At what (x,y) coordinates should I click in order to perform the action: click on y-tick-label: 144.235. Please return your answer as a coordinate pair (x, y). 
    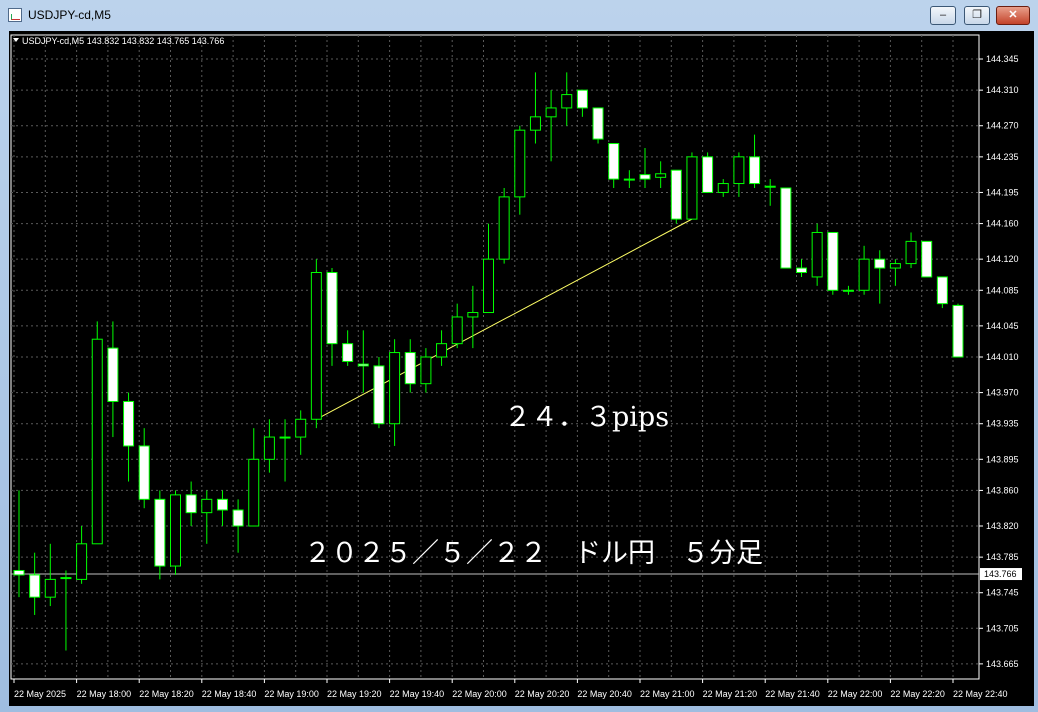
    Looking at the image, I should click on (1002, 157).